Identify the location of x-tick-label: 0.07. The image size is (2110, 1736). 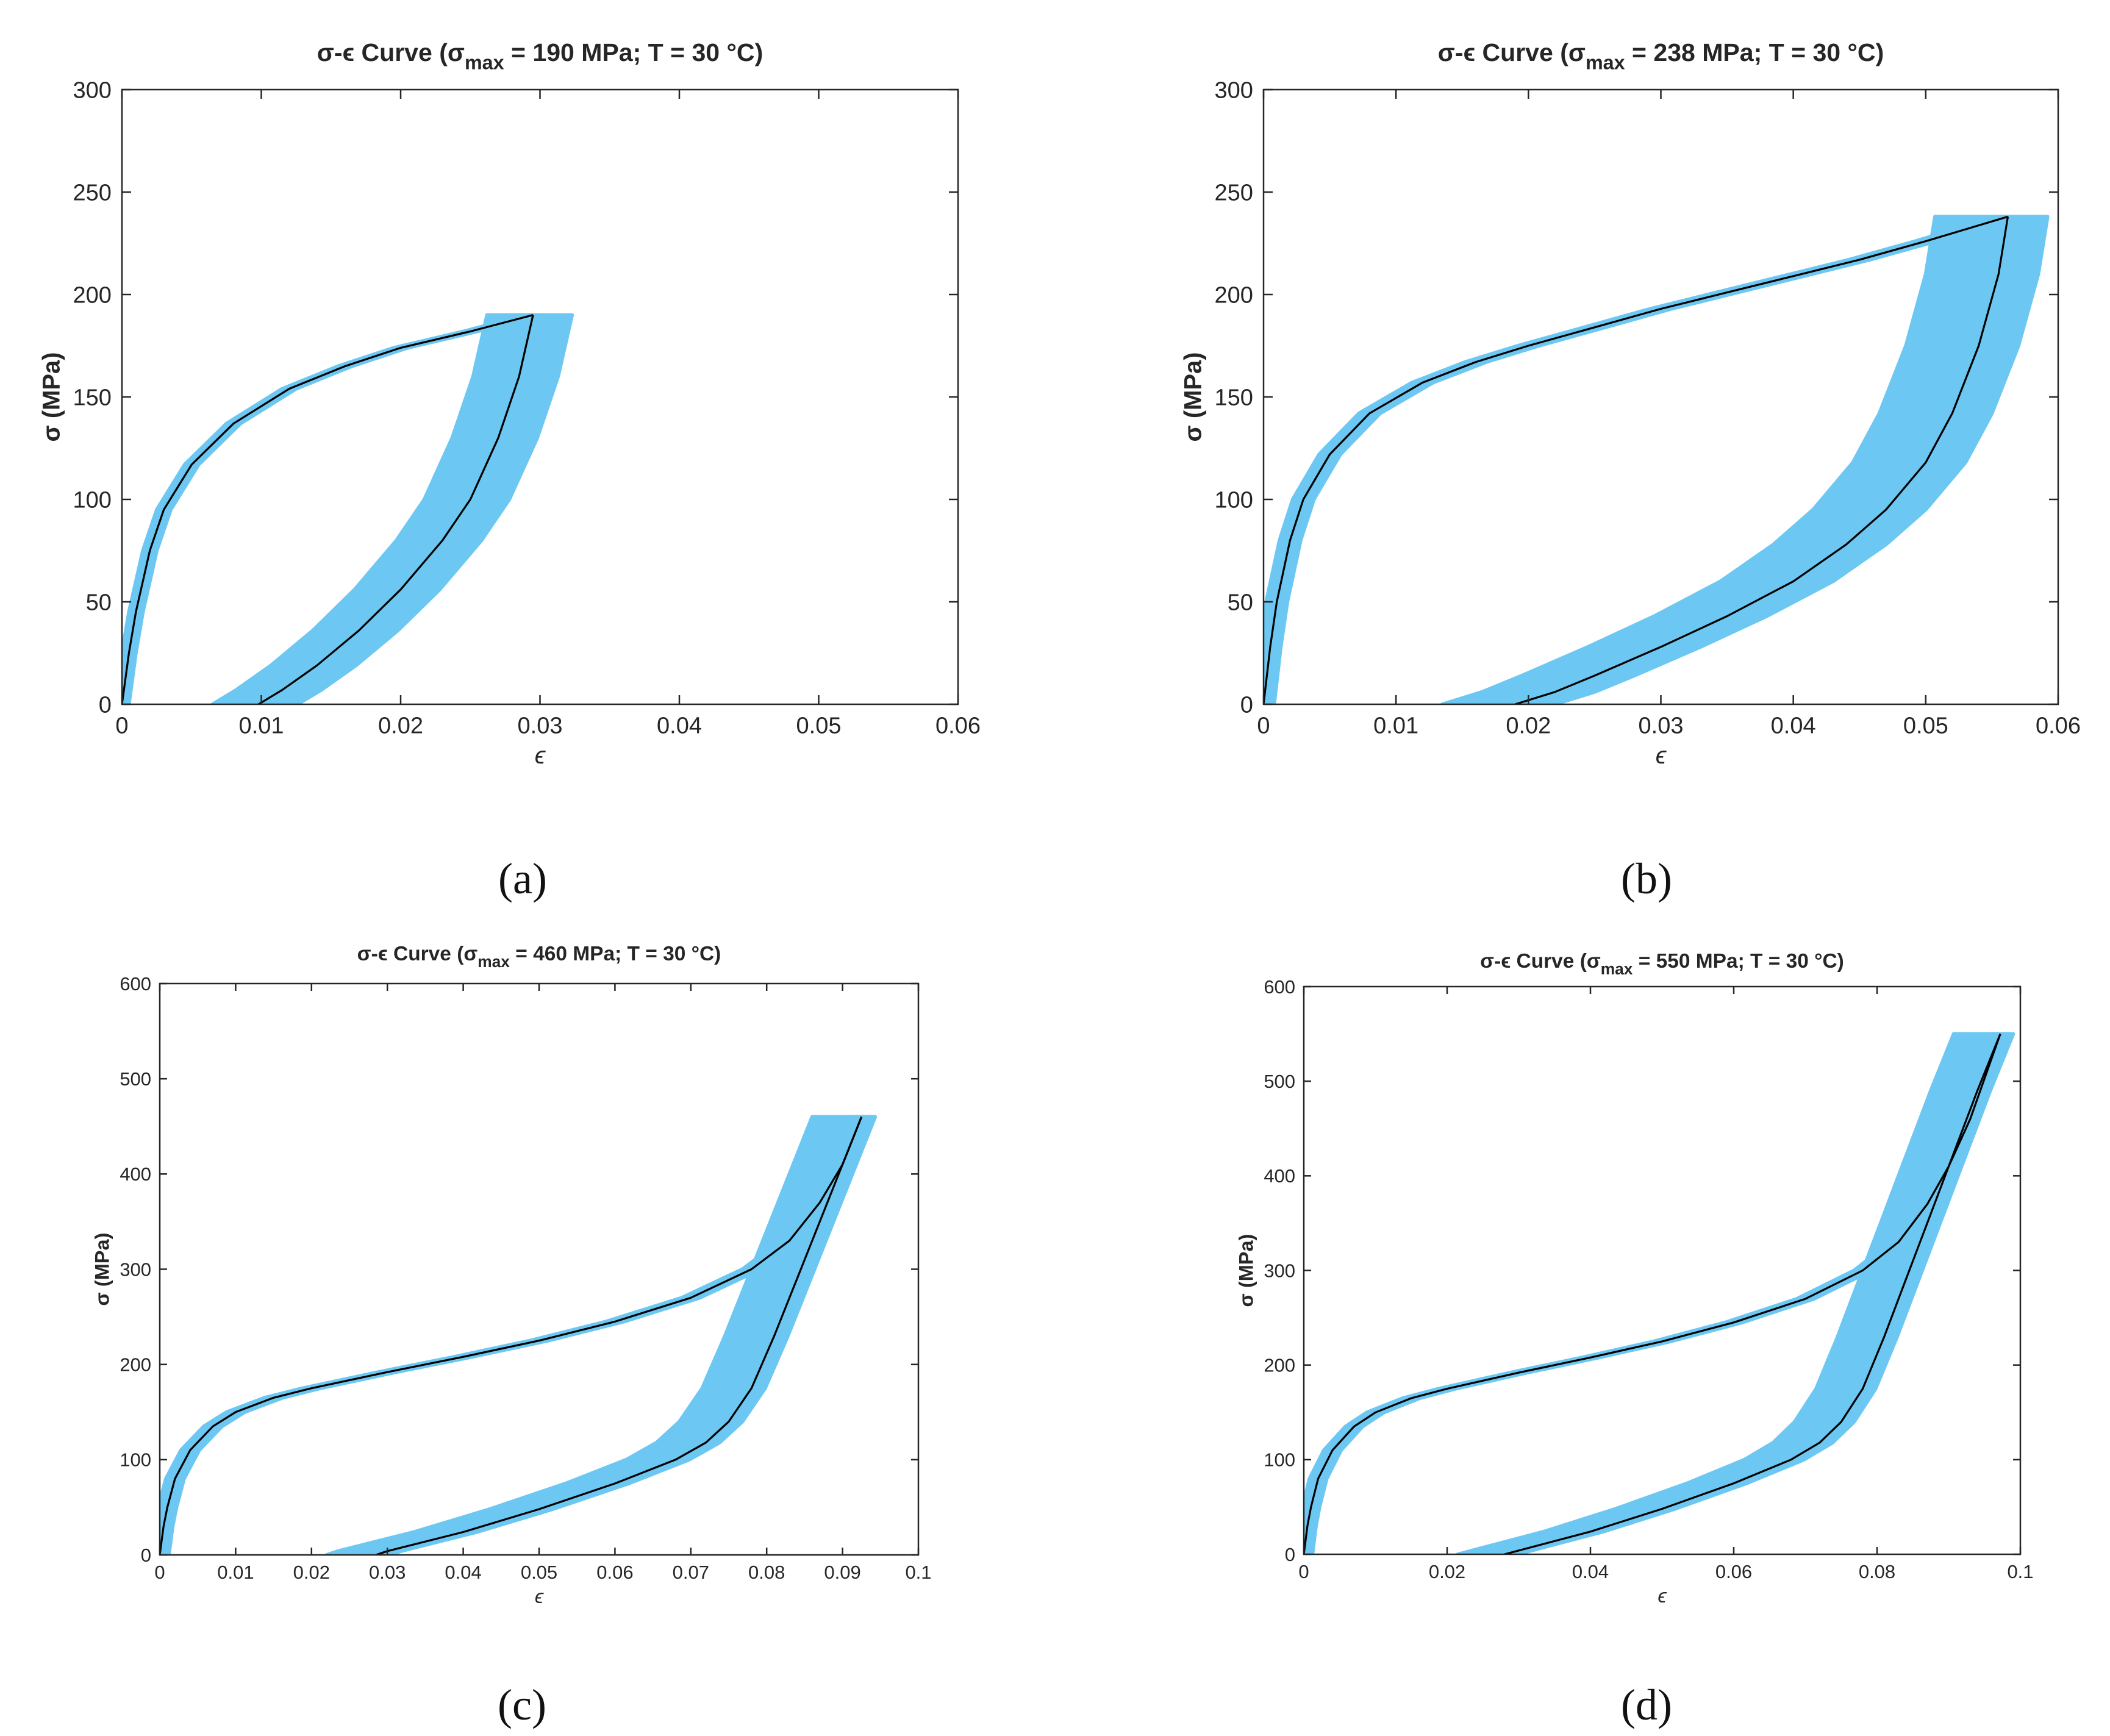
(691, 1572).